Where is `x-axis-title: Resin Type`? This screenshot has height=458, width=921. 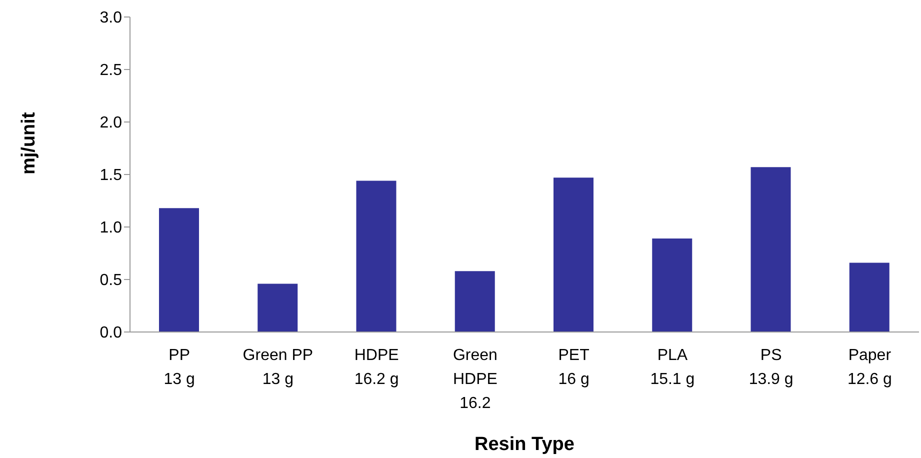
x-axis-title: Resin Type is located at coordinates (524, 444).